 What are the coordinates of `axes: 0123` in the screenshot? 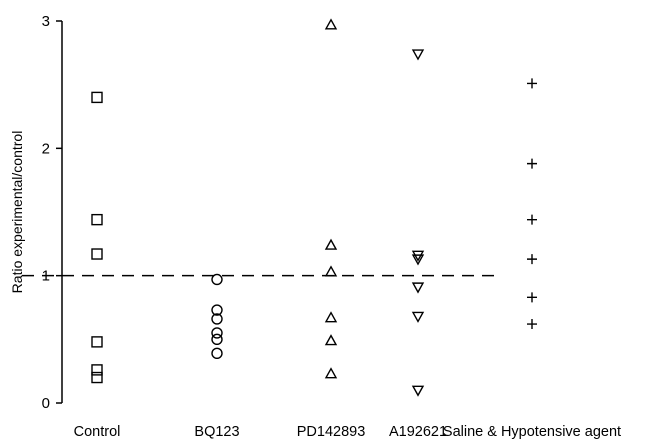 It's located at (52, 212).